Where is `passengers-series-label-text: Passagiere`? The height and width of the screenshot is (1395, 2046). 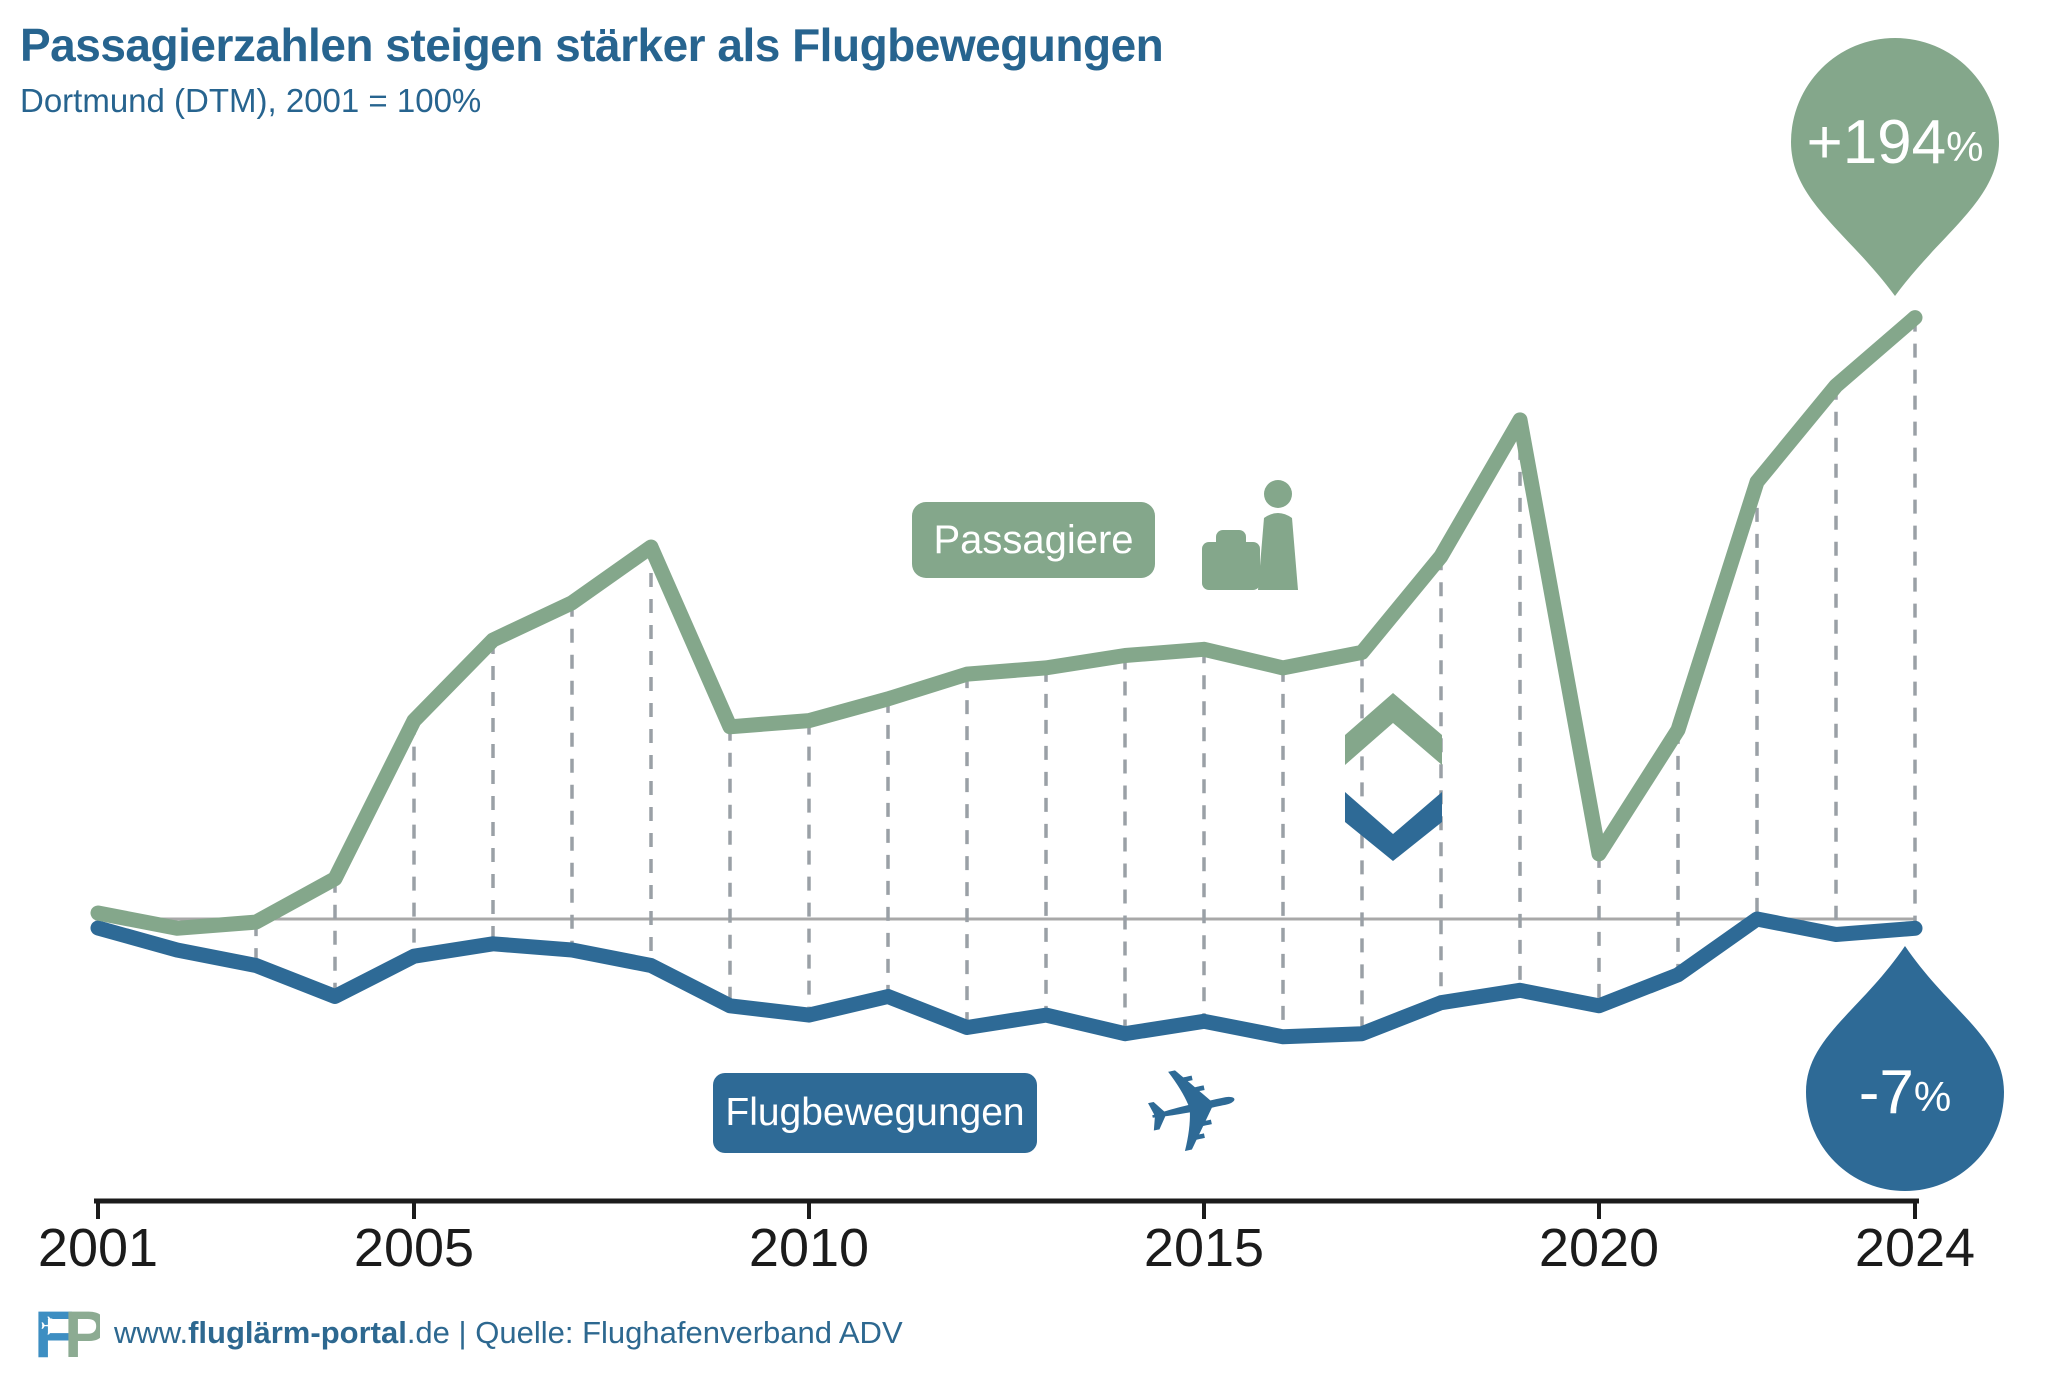
passengers-series-label-text: Passagiere is located at coordinates (1033, 539).